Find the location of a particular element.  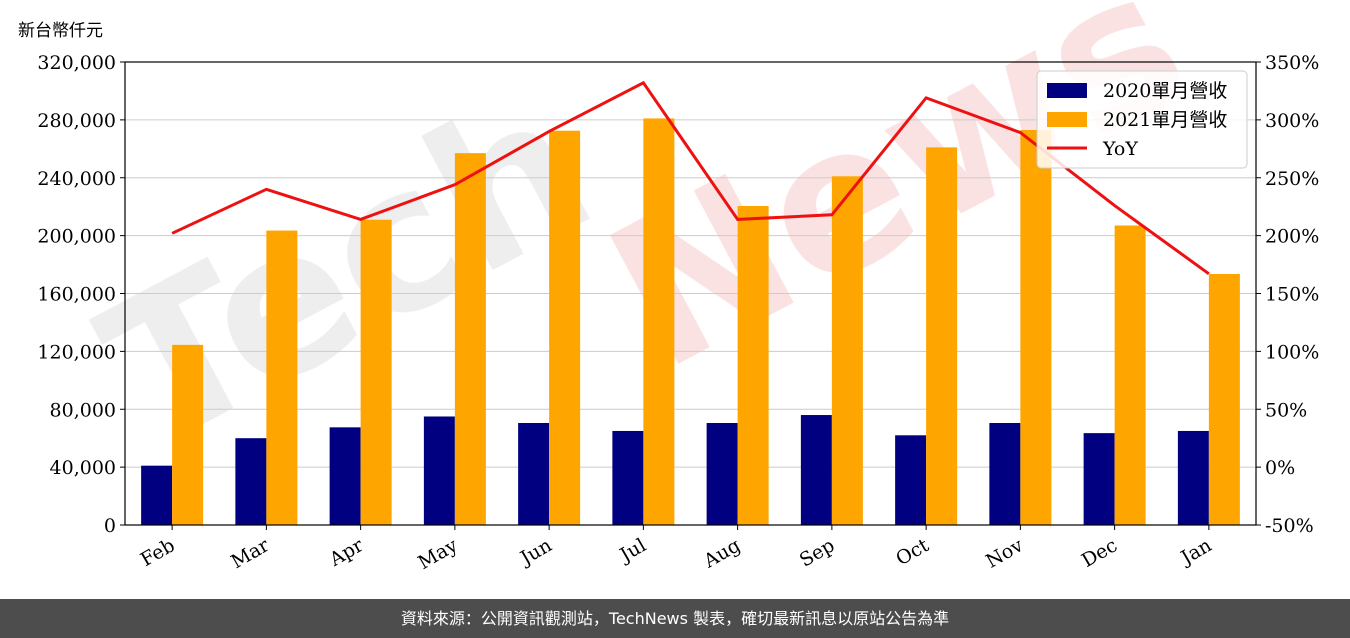

x-tick-label: Dec is located at coordinates (1099, 553).